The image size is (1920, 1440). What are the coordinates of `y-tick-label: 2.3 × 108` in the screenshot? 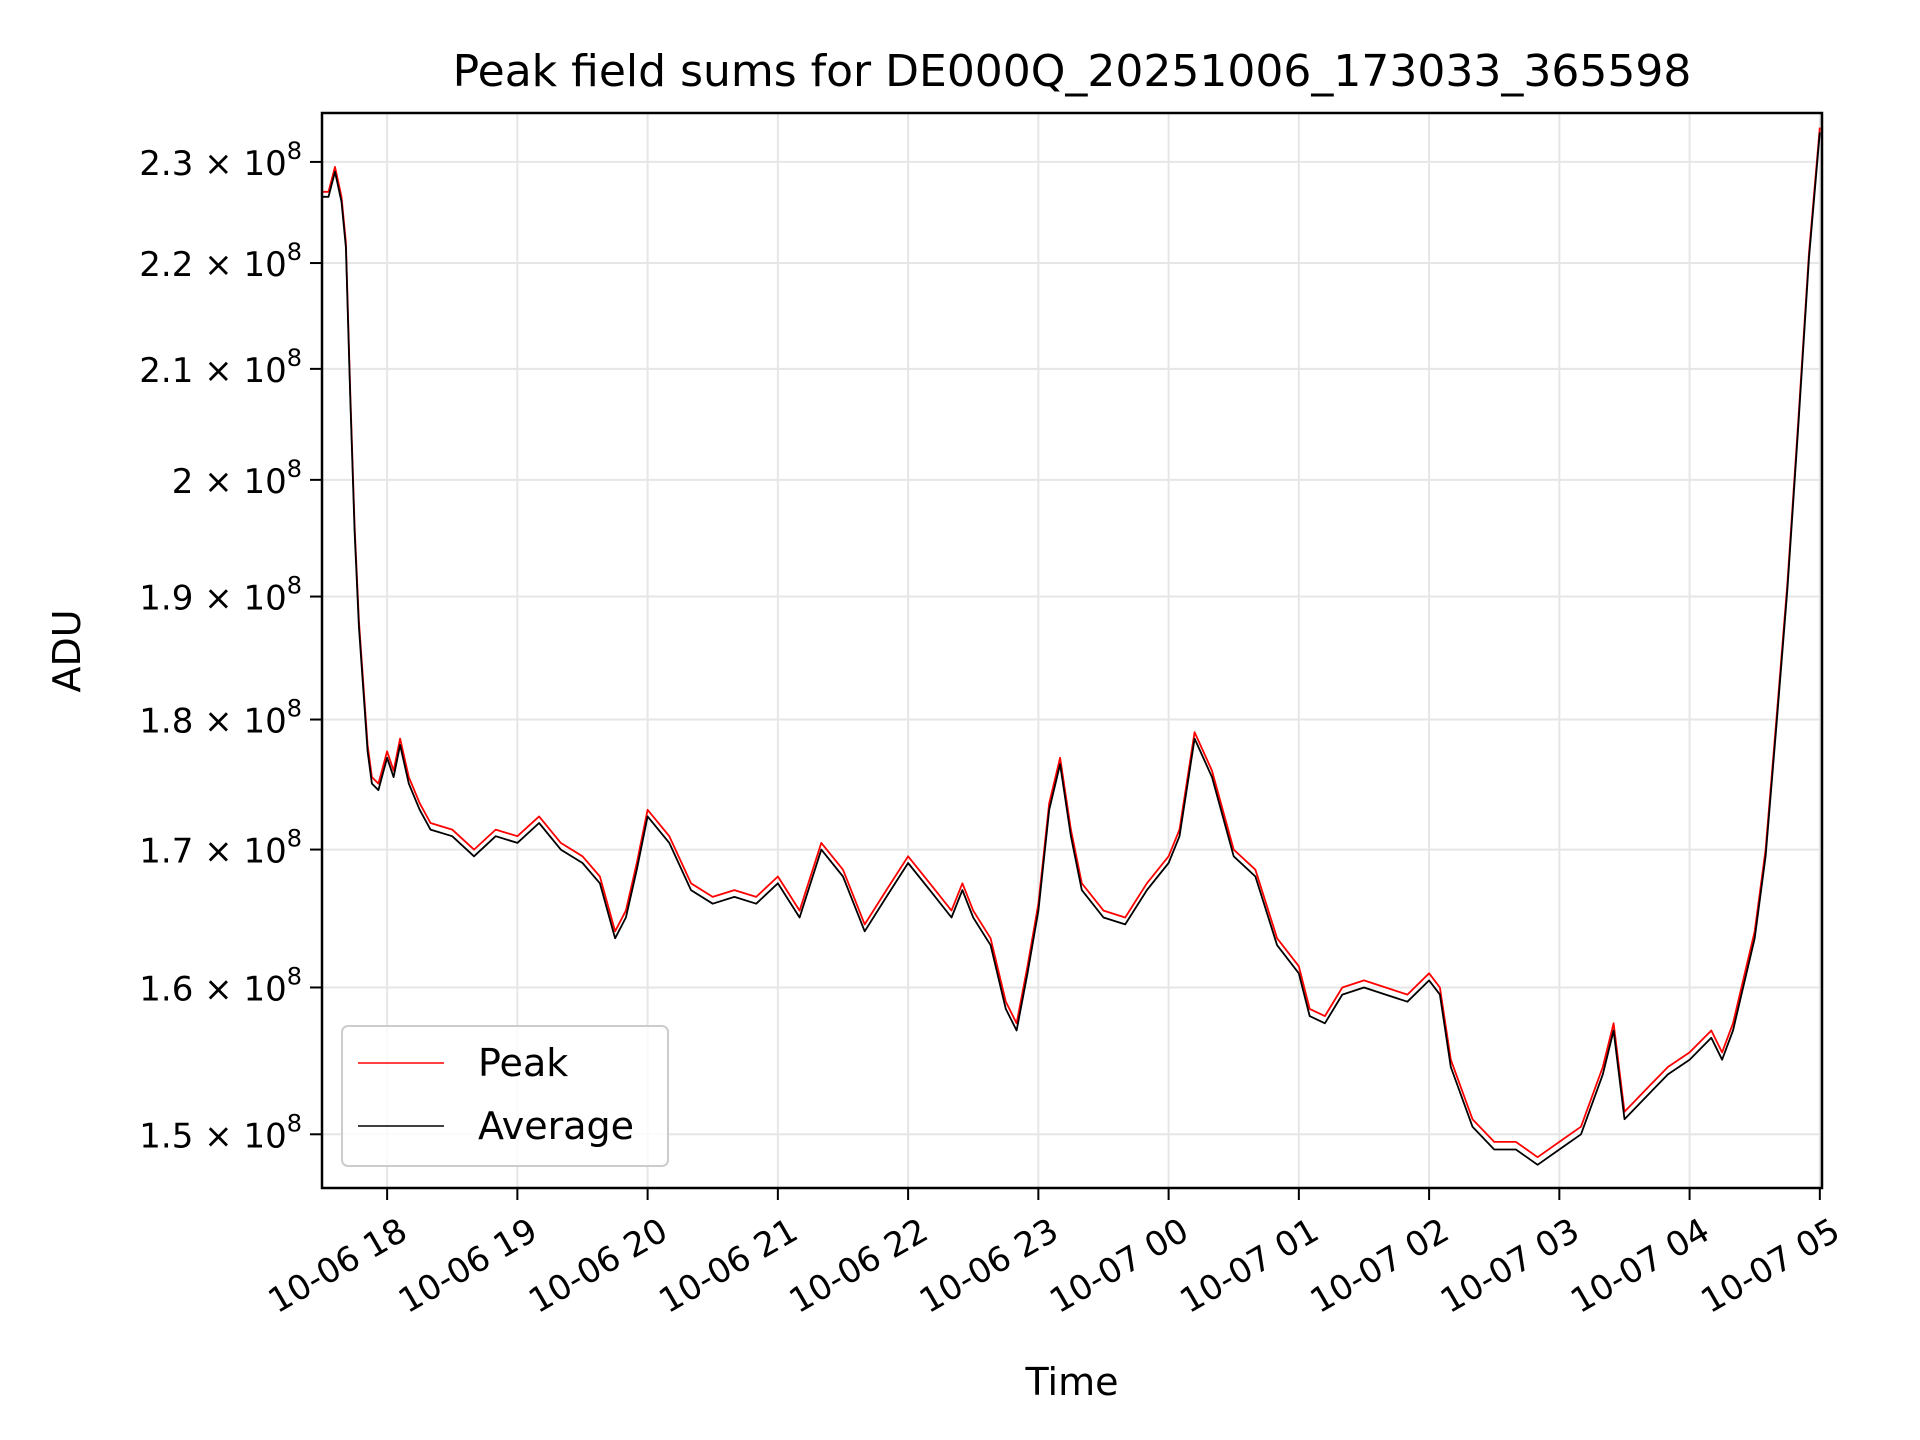 It's located at (220, 160).